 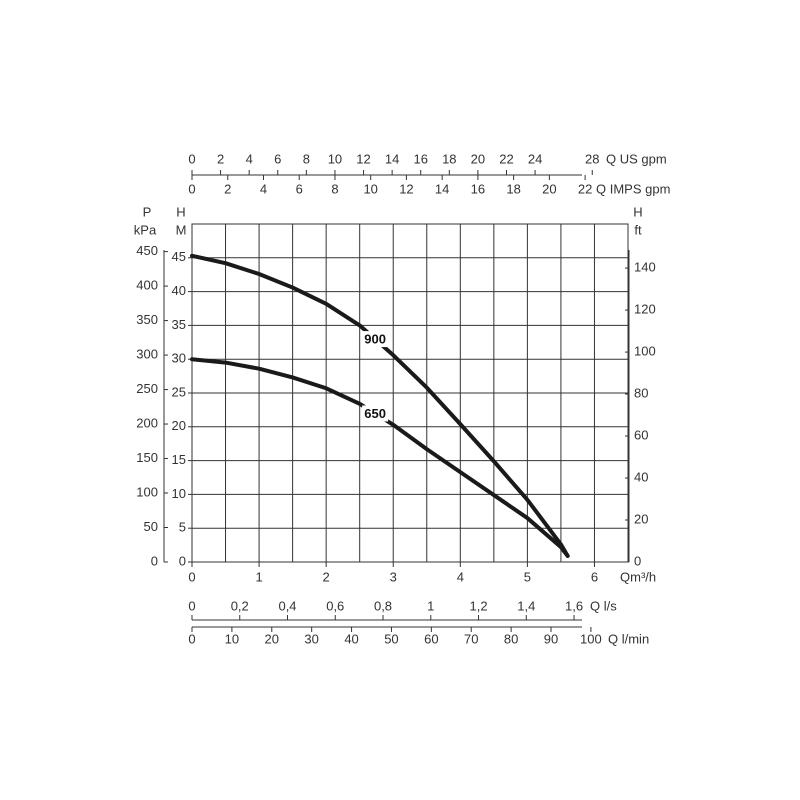 What do you see at coordinates (147, 211) in the screenshot?
I see `axis-symbol: P` at bounding box center [147, 211].